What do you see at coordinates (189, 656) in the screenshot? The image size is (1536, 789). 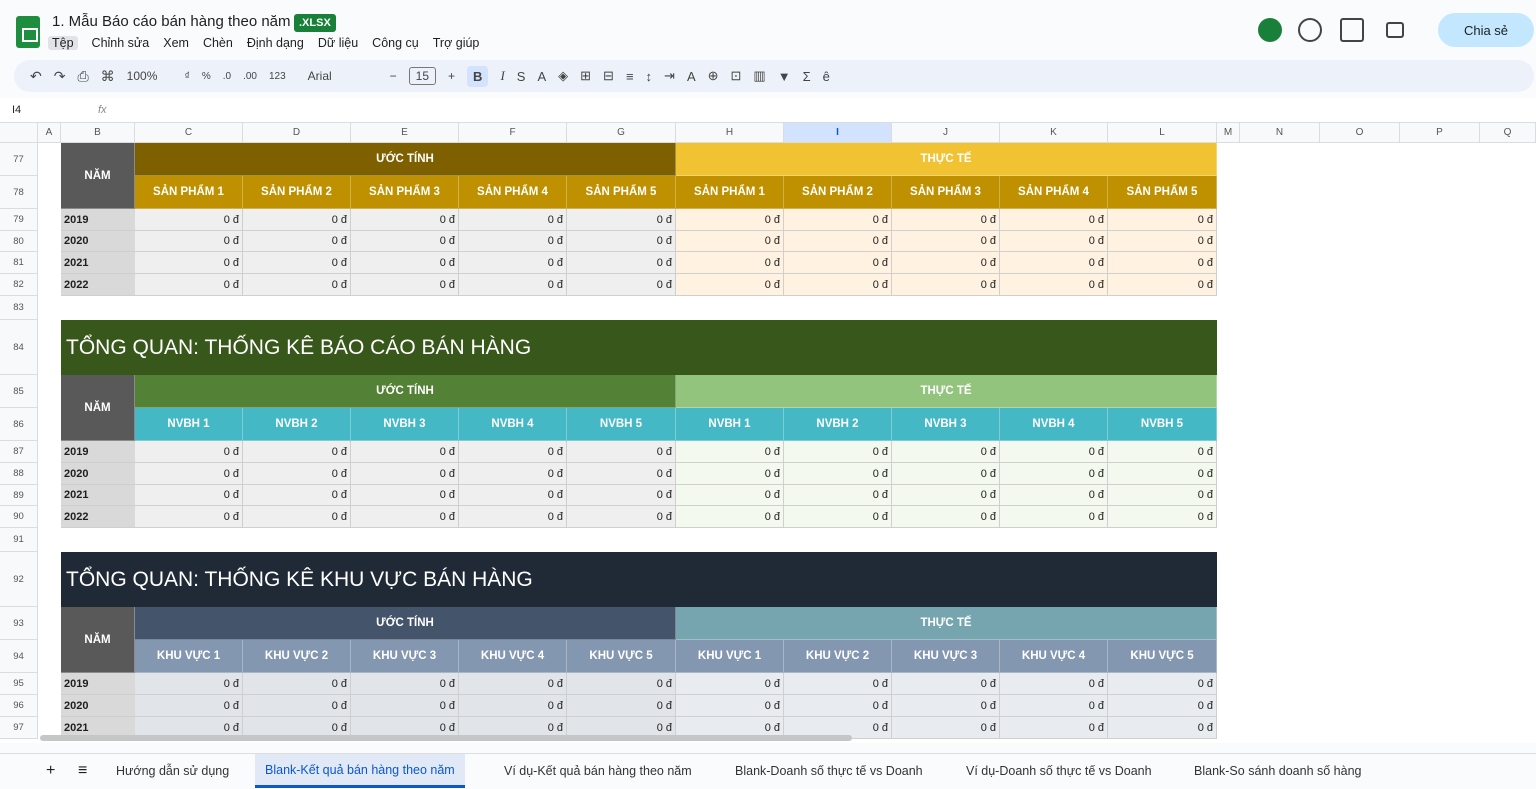 I see `sub-header: KHU VỰC 1` at bounding box center [189, 656].